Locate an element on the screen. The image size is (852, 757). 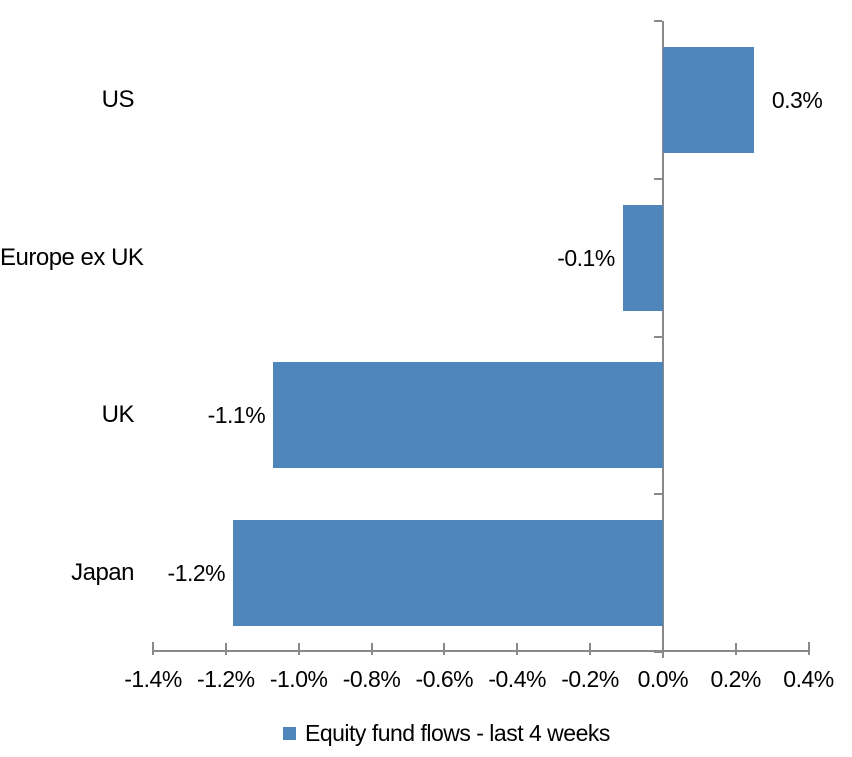
legend-label: Equity fund flows - last 4 weeks is located at coordinates (457, 733).